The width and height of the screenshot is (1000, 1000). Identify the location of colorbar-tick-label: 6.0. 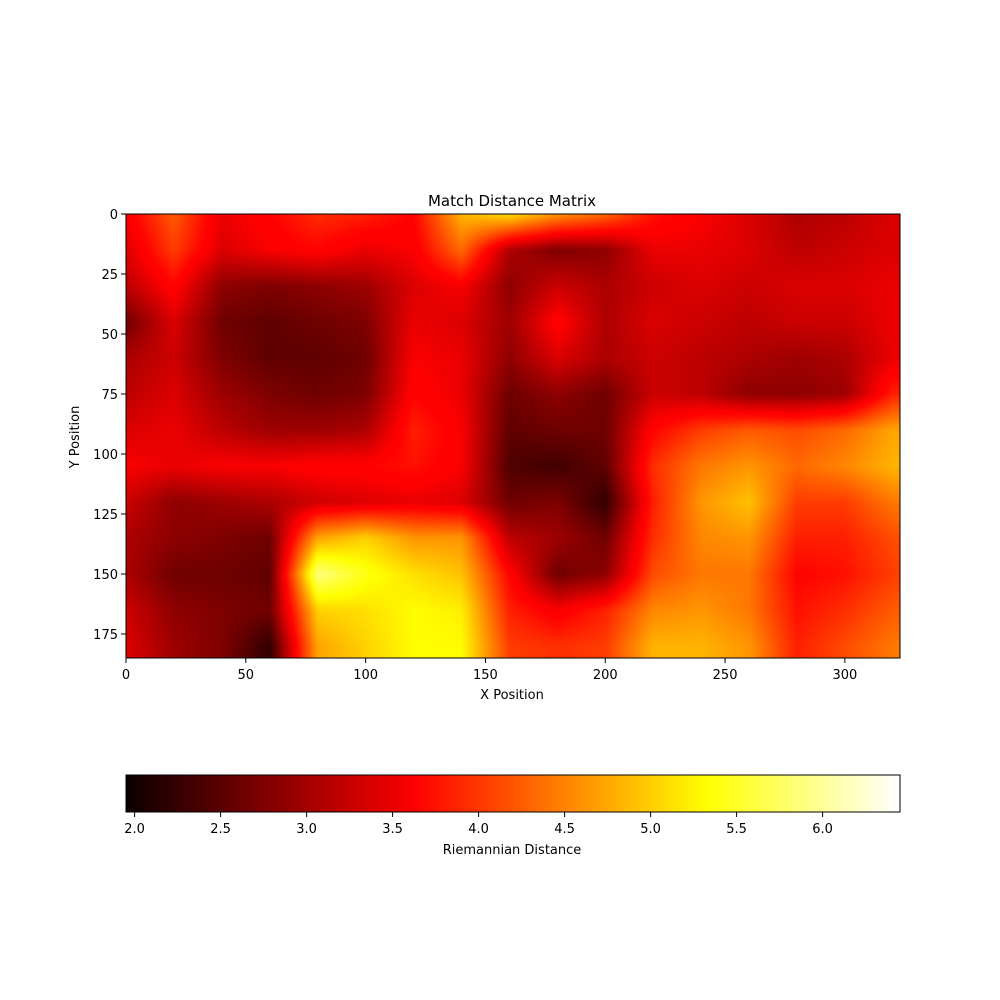
(822, 829).